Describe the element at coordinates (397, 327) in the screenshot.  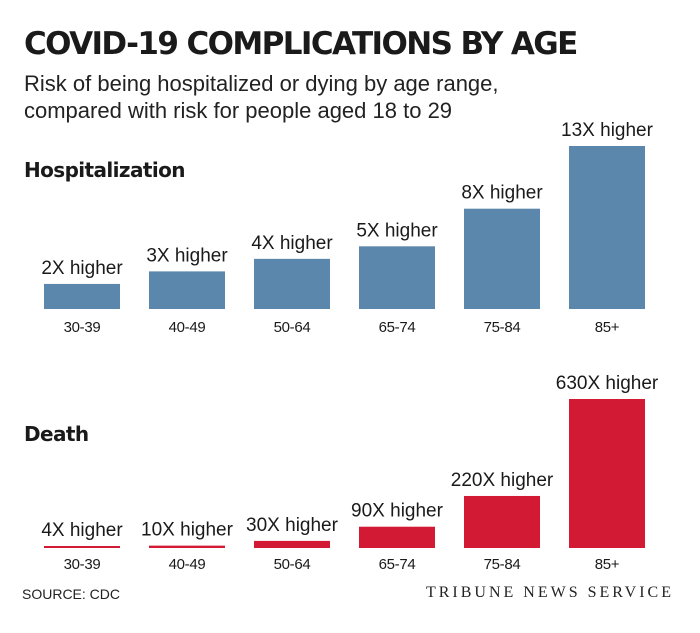
I see `tick-label-hospitalization-65-74: 65-74` at that location.